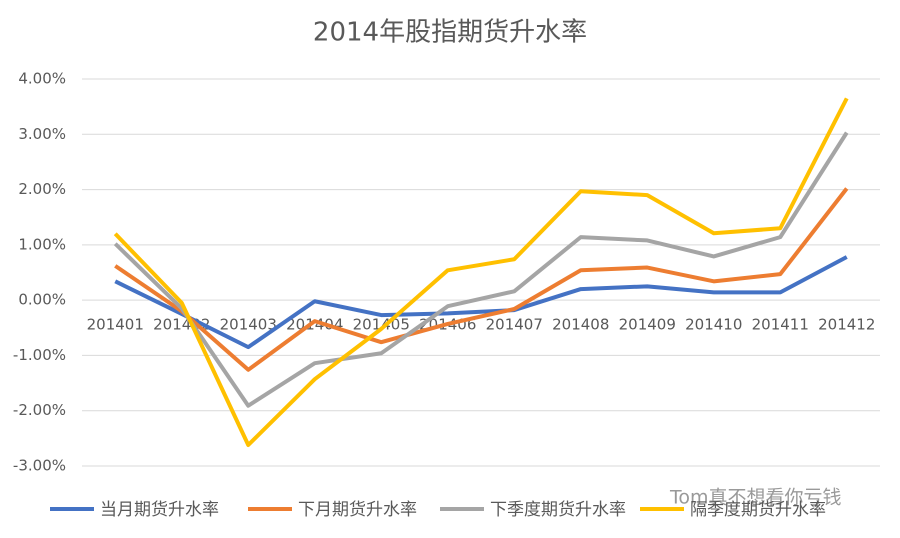 The height and width of the screenshot is (538, 900). What do you see at coordinates (248, 325) in the screenshot?
I see `x-tick-label: 201403` at bounding box center [248, 325].